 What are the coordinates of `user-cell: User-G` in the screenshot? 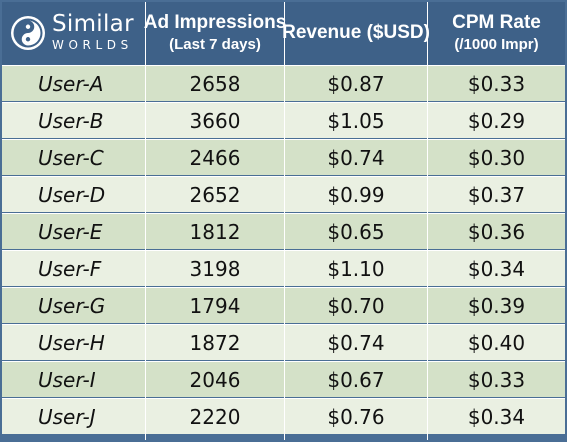 It's located at (72, 305).